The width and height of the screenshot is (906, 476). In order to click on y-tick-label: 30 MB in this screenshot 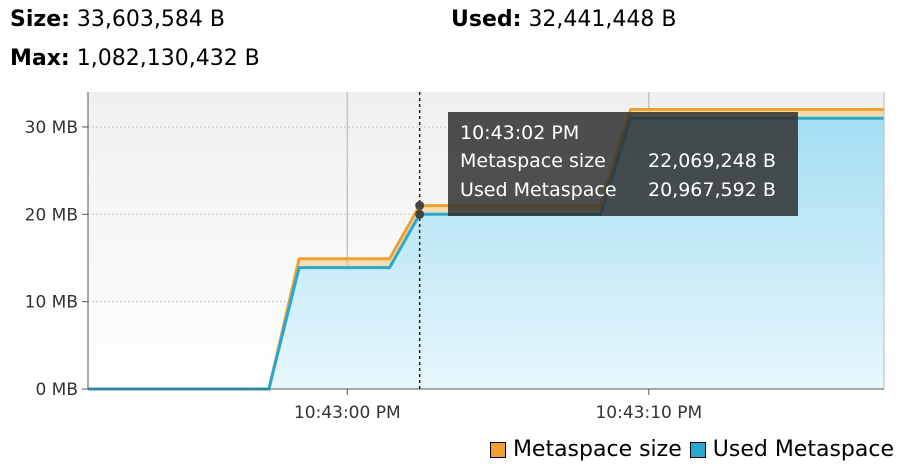, I will do `click(51, 128)`.